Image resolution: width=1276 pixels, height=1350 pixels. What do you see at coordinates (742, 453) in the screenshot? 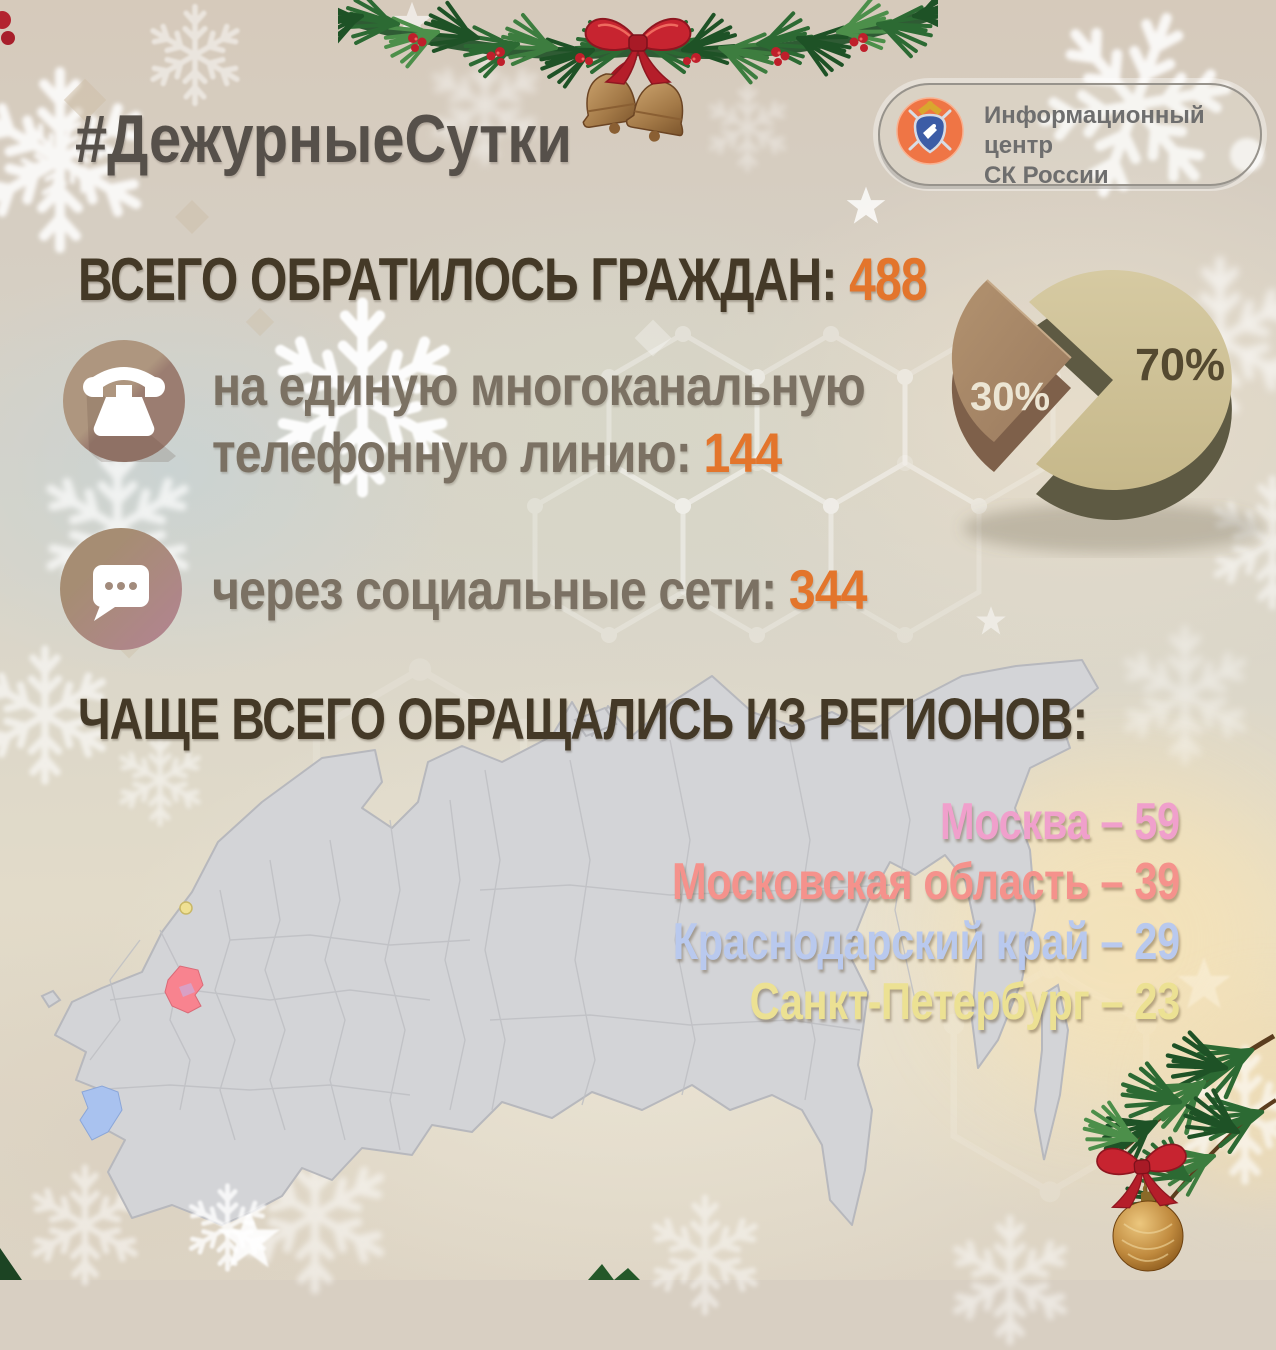
I see `phone-value: 144` at bounding box center [742, 453].